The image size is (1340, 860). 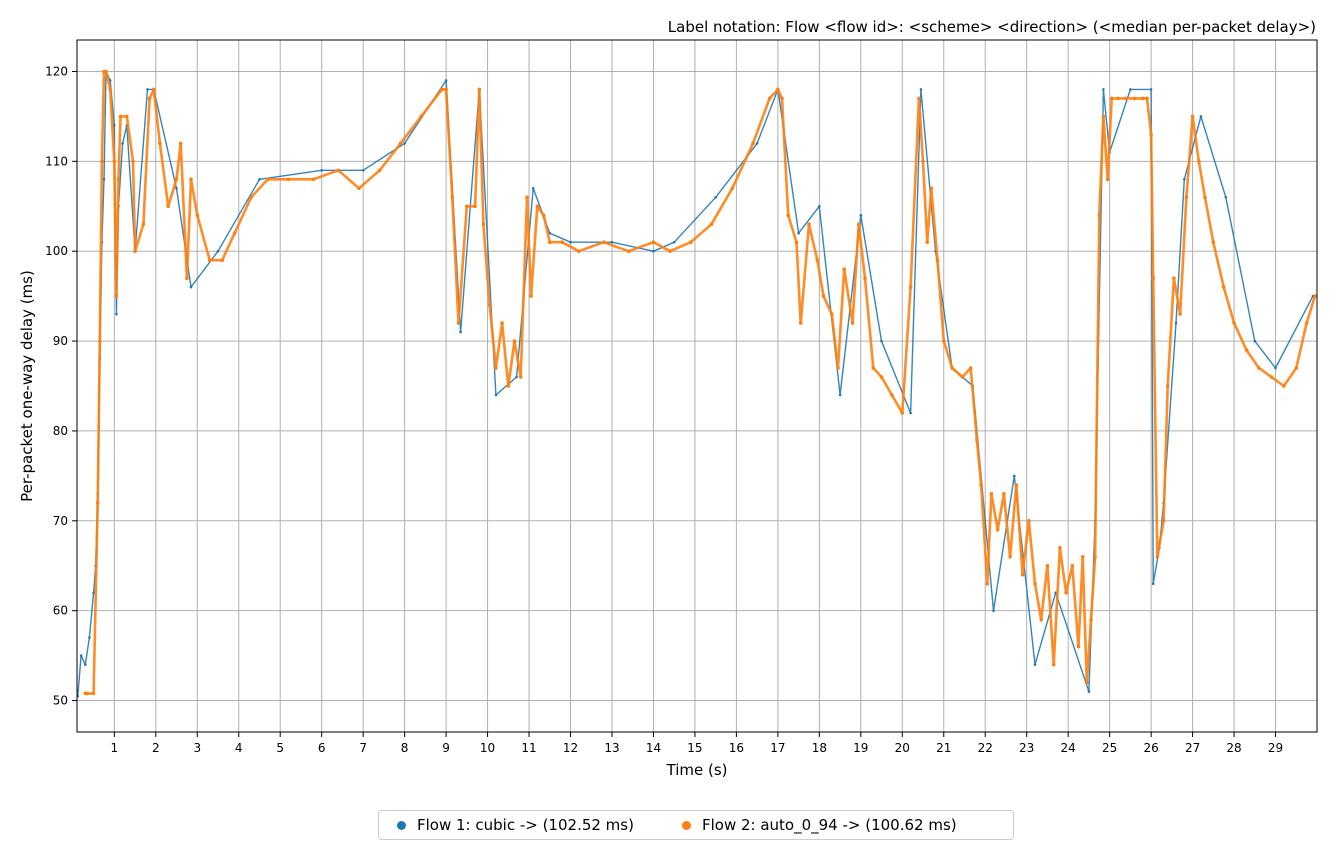 What do you see at coordinates (860, 748) in the screenshot?
I see `x-tick-label: 19` at bounding box center [860, 748].